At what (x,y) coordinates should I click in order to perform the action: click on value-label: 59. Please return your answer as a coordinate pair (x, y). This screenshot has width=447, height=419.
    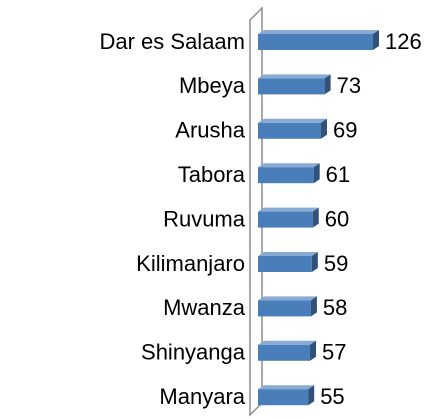
    Looking at the image, I should click on (336, 263).